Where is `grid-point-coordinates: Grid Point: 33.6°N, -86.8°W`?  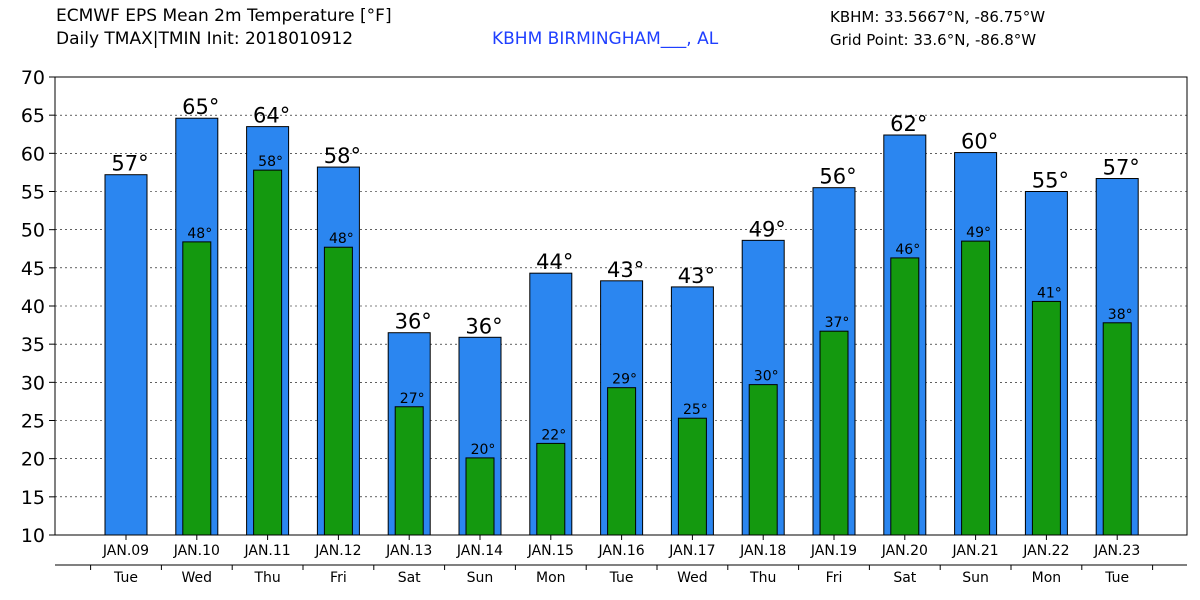
grid-point-coordinates: Grid Point: 33.6°N, -86.8°W is located at coordinates (933, 40).